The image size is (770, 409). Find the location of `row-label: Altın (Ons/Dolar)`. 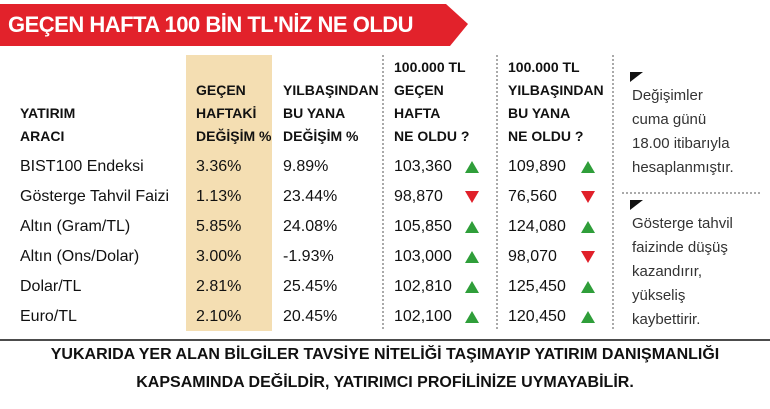

row-label: Altın (Ons/Dolar) is located at coordinates (80, 256).